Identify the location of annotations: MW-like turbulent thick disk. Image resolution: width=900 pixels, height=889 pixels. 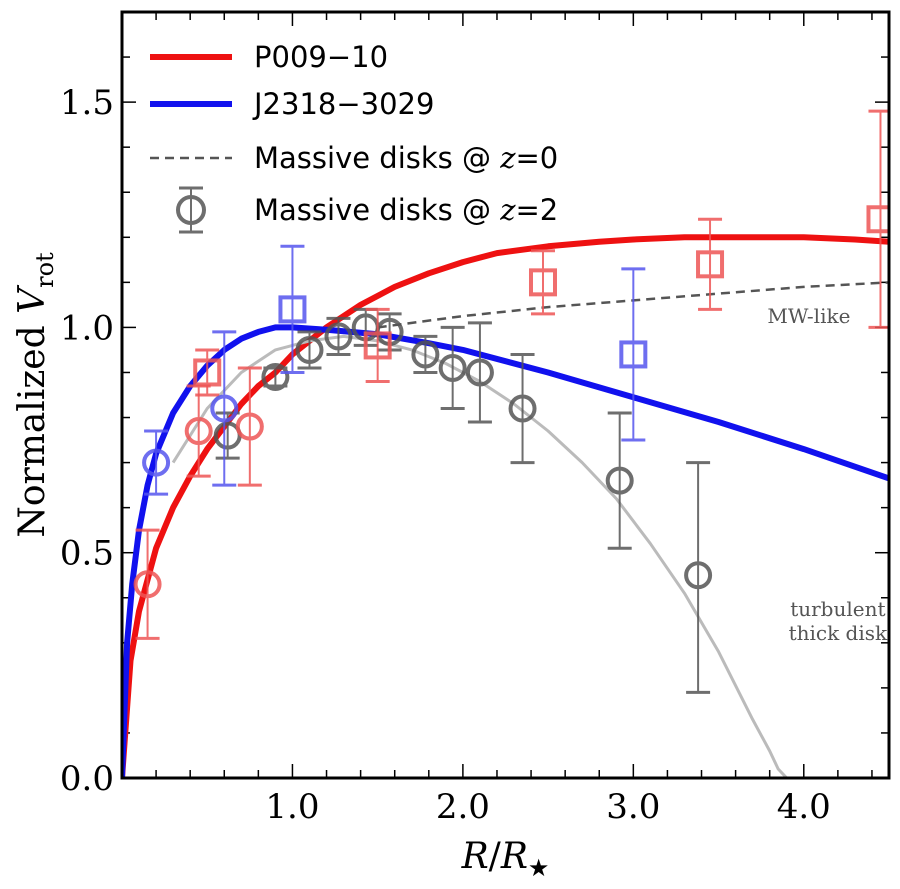
(827, 474).